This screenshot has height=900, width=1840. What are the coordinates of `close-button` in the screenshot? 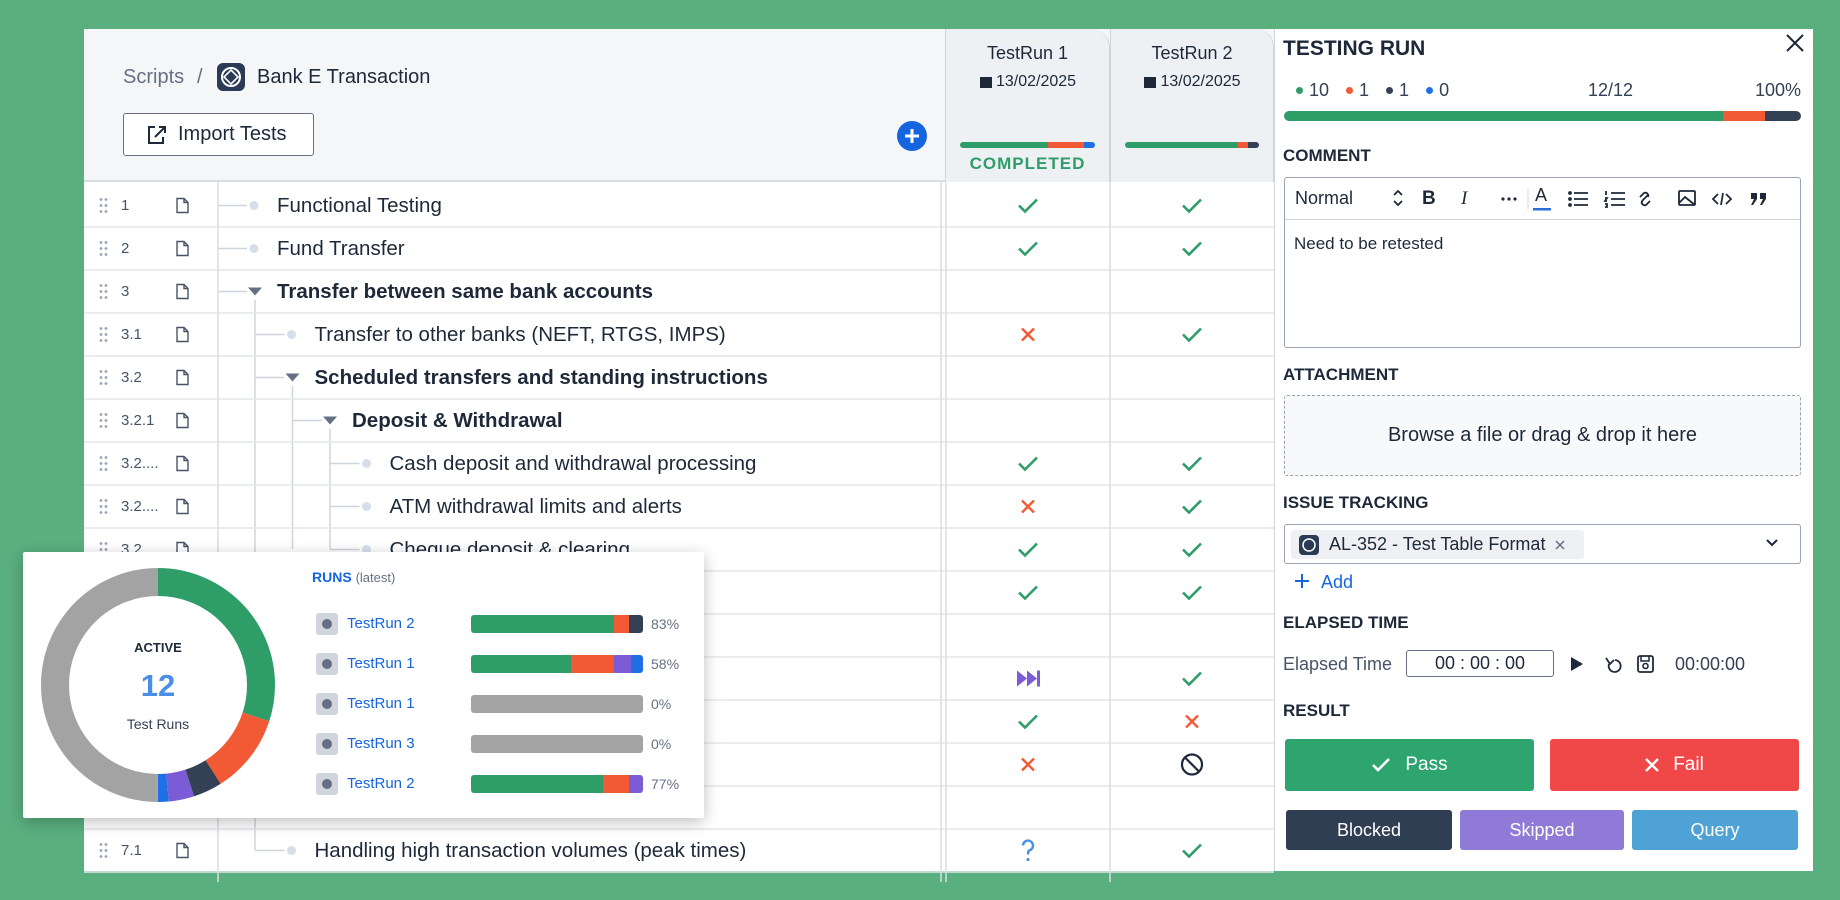 It's located at (1795, 43).